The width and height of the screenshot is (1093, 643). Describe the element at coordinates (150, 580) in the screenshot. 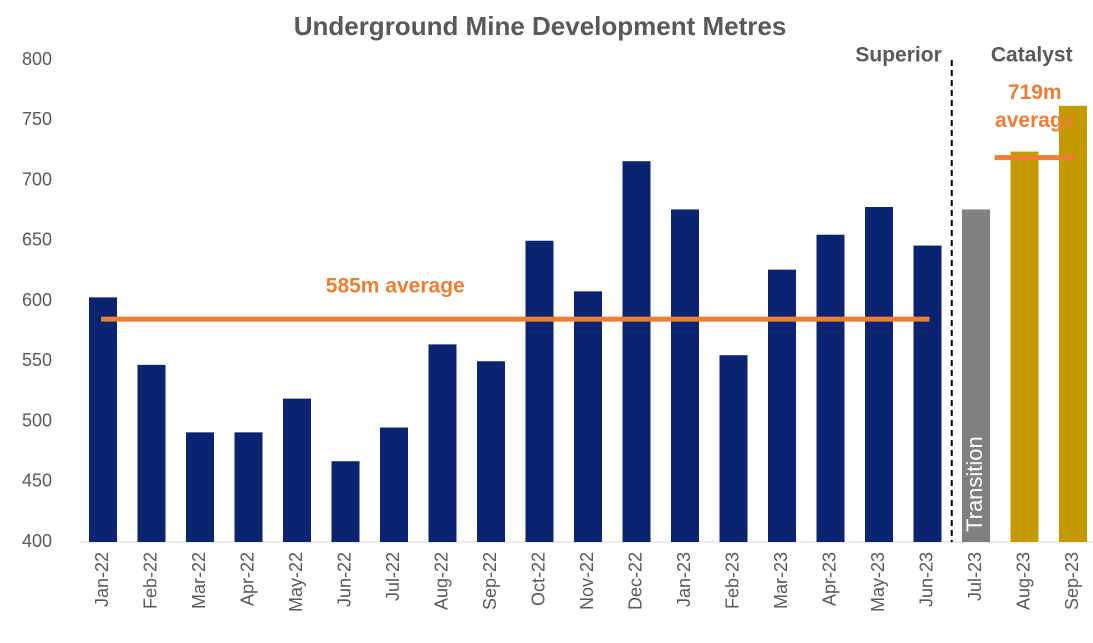

I see `x-tick-label: Feb-22` at that location.